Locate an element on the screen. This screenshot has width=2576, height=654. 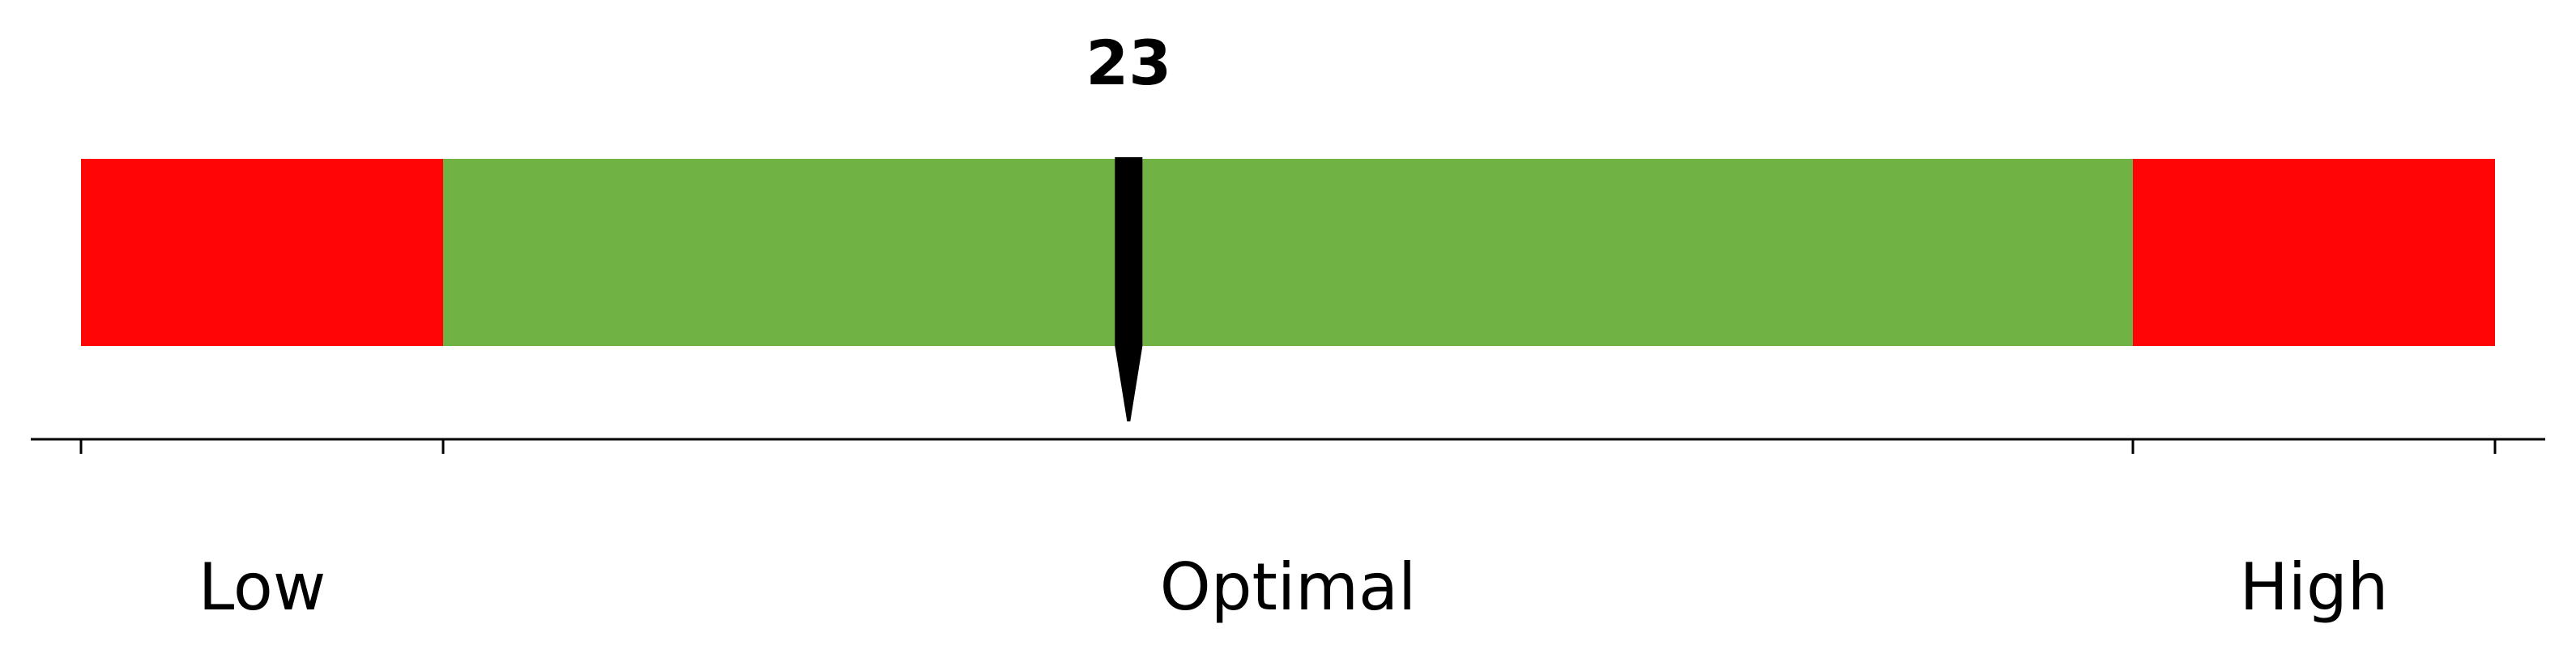
range-label-low: Low is located at coordinates (262, 587).